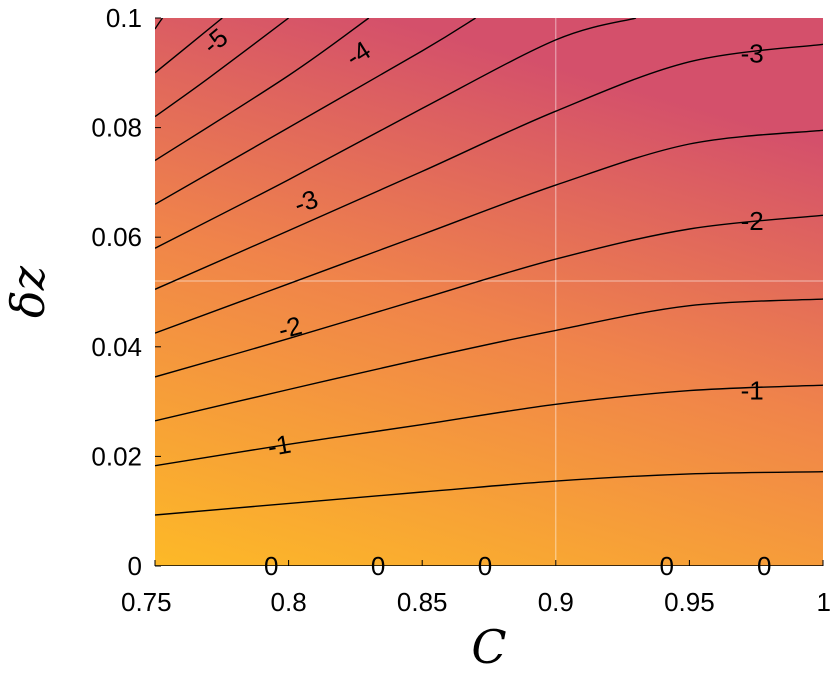  Describe the element at coordinates (124, 18) in the screenshot. I see `y-tick-label: 0.1` at that location.